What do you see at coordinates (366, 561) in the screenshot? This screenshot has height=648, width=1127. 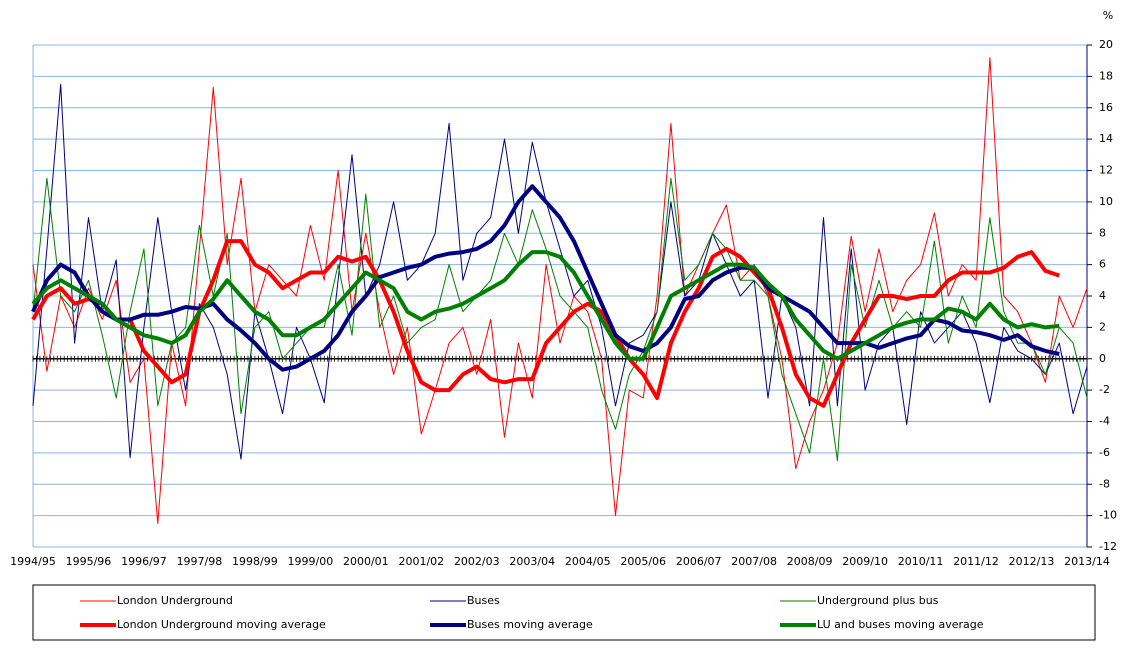 I see `x-tick-label: 2000/01` at bounding box center [366, 561].